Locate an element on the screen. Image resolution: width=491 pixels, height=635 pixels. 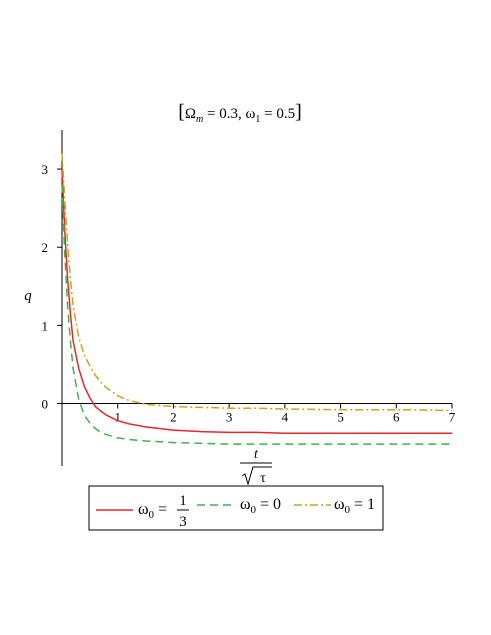
x-tick-label: 7 is located at coordinates (452, 416).